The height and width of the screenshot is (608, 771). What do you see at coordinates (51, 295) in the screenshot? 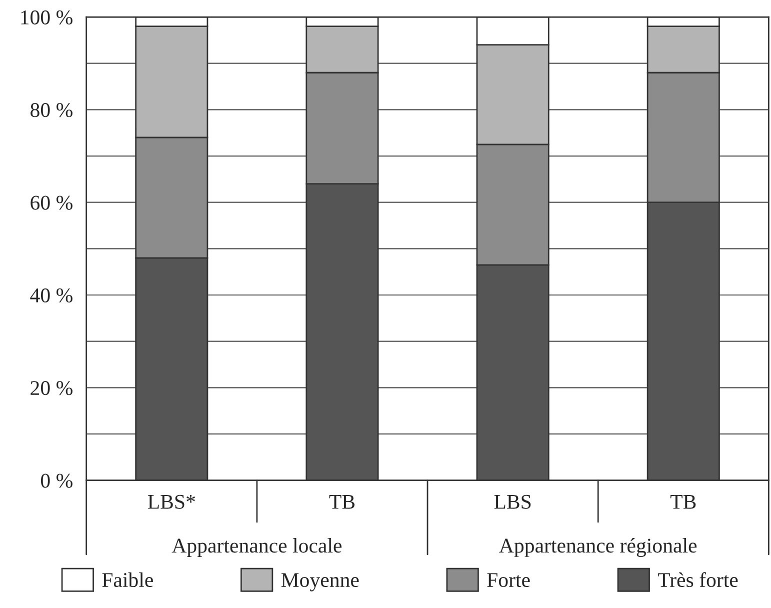
I see `y-tick-label: 40 %` at bounding box center [51, 295].